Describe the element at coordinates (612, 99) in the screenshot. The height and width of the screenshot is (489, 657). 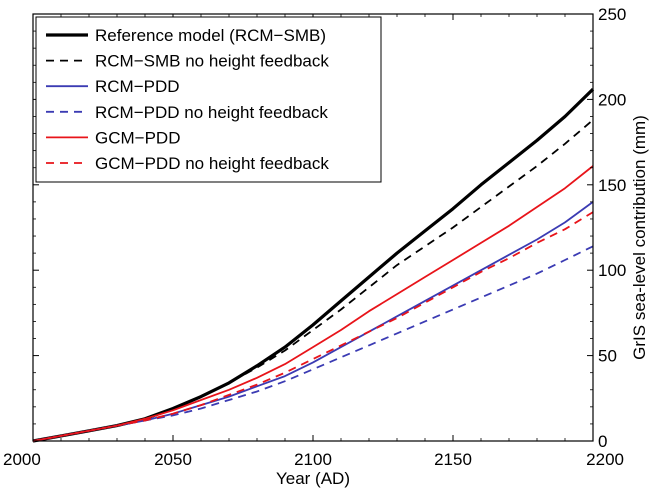
I see `y-tick-label-5: 200` at that location.